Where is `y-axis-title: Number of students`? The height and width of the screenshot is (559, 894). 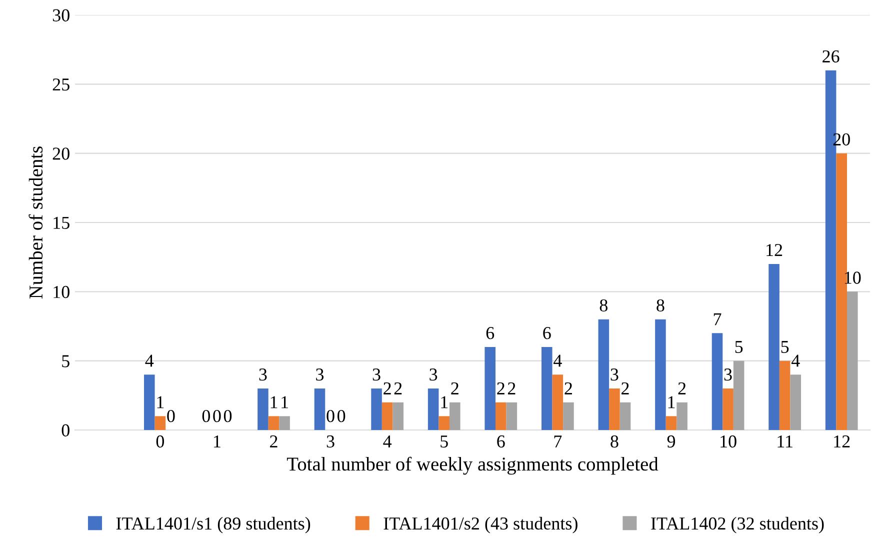
y-axis-title: Number of students is located at coordinates (35, 222).